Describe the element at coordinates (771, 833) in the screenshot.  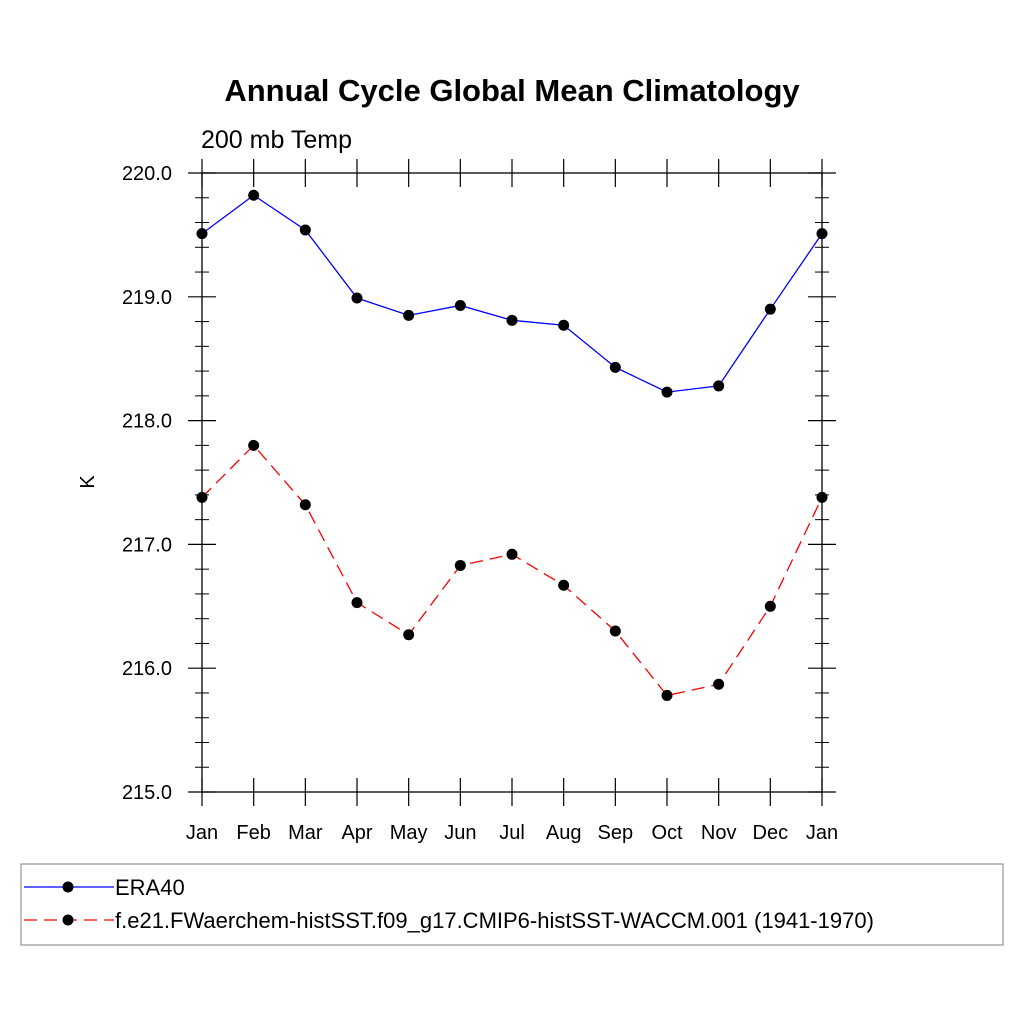
I see `x-tick-label: Dec` at that location.